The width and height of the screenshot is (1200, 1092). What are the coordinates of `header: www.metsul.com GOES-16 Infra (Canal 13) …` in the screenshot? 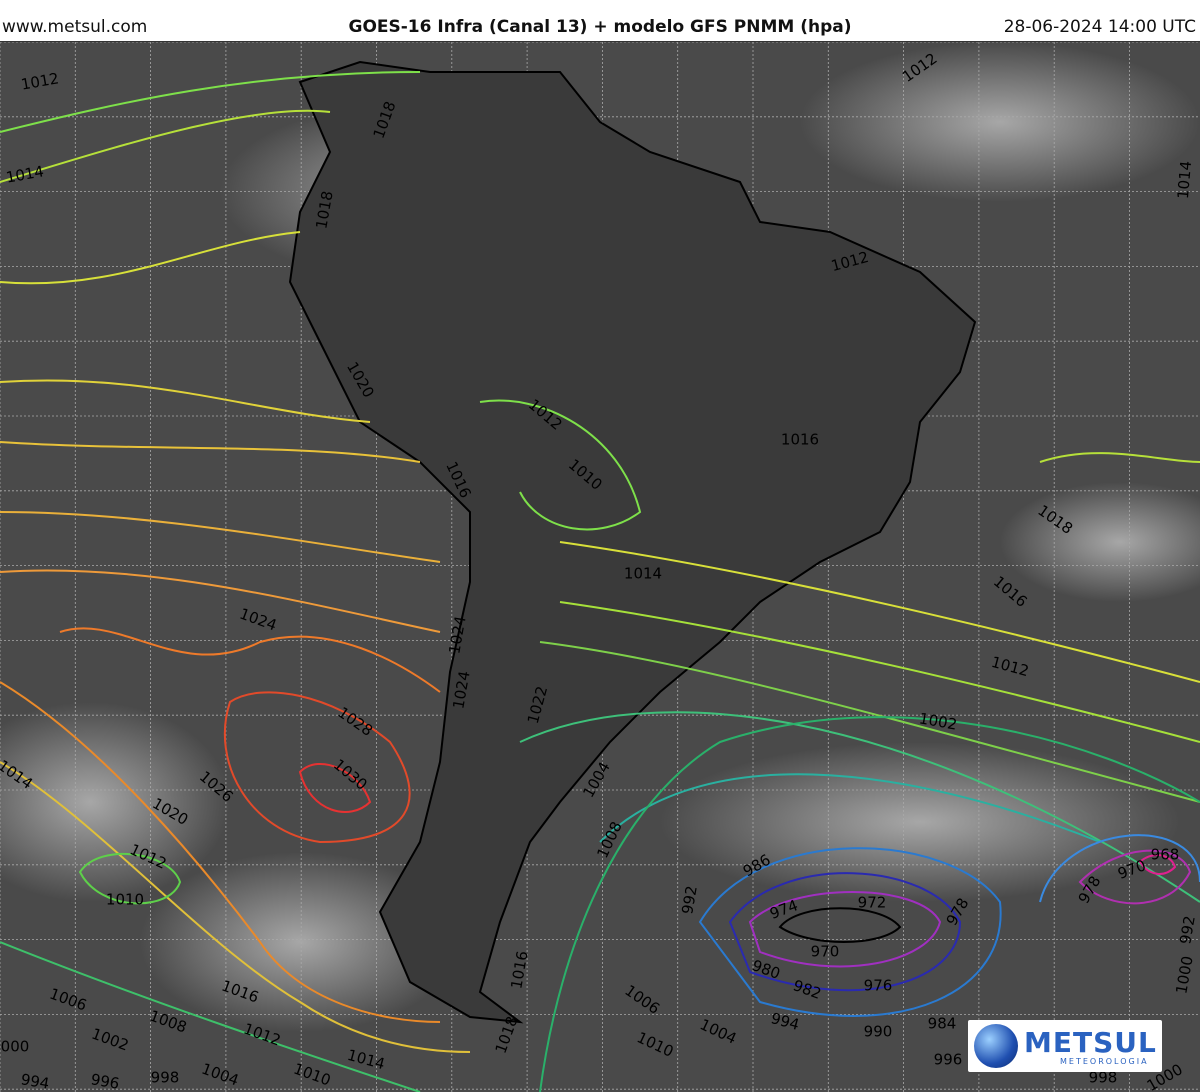 It's located at (600, 21).